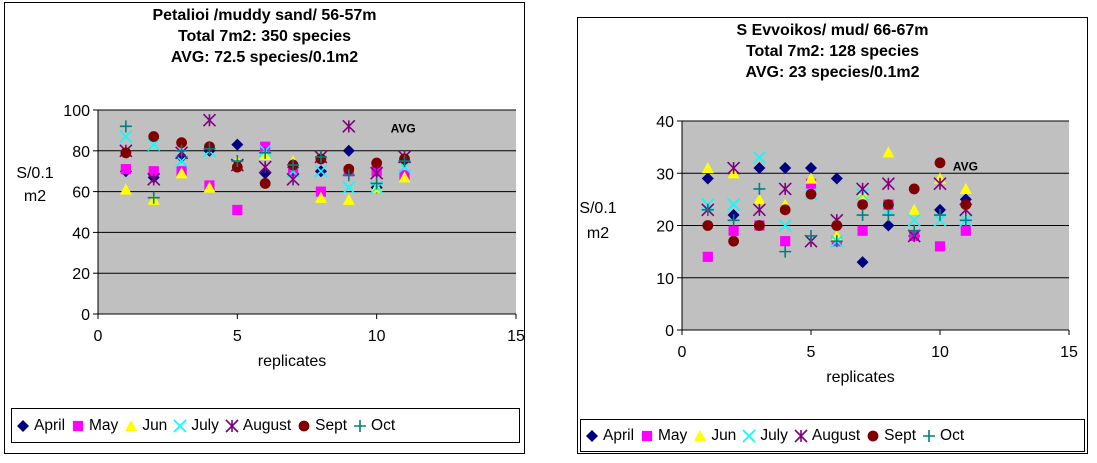 The height and width of the screenshot is (463, 1097). What do you see at coordinates (665, 174) in the screenshot?
I see `y-tick-label: 30` at bounding box center [665, 174].